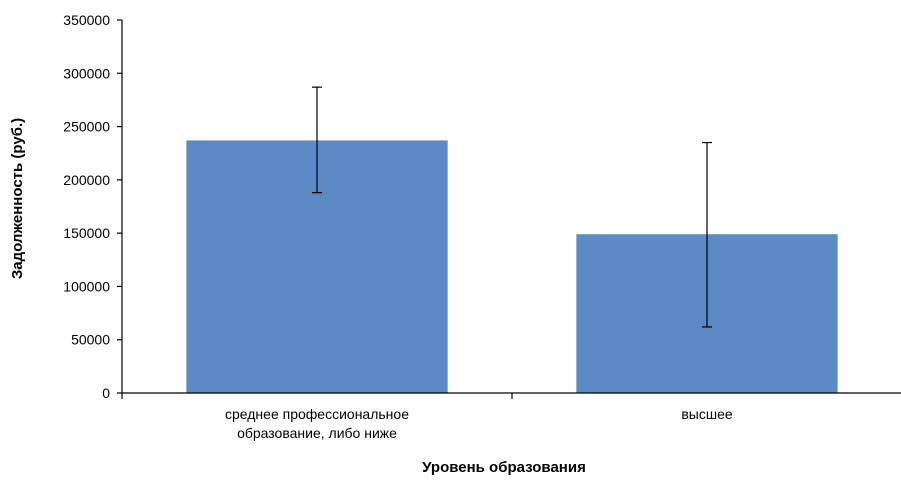  I want to click on x-category-label: среднее профессиональное, so click(317, 414).